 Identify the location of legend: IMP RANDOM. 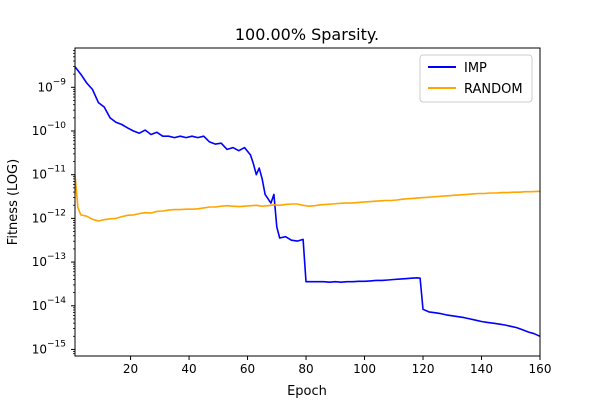
(476, 78).